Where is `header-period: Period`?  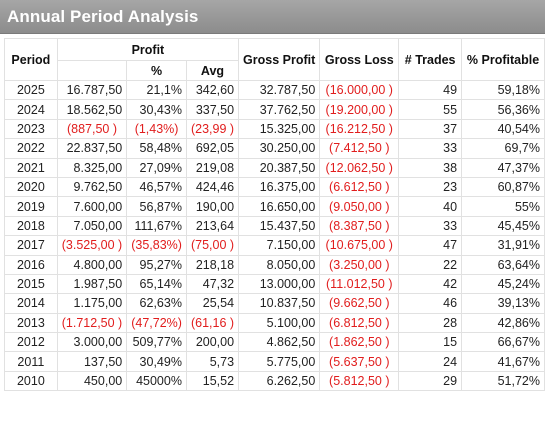 header-period: Period is located at coordinates (31, 59).